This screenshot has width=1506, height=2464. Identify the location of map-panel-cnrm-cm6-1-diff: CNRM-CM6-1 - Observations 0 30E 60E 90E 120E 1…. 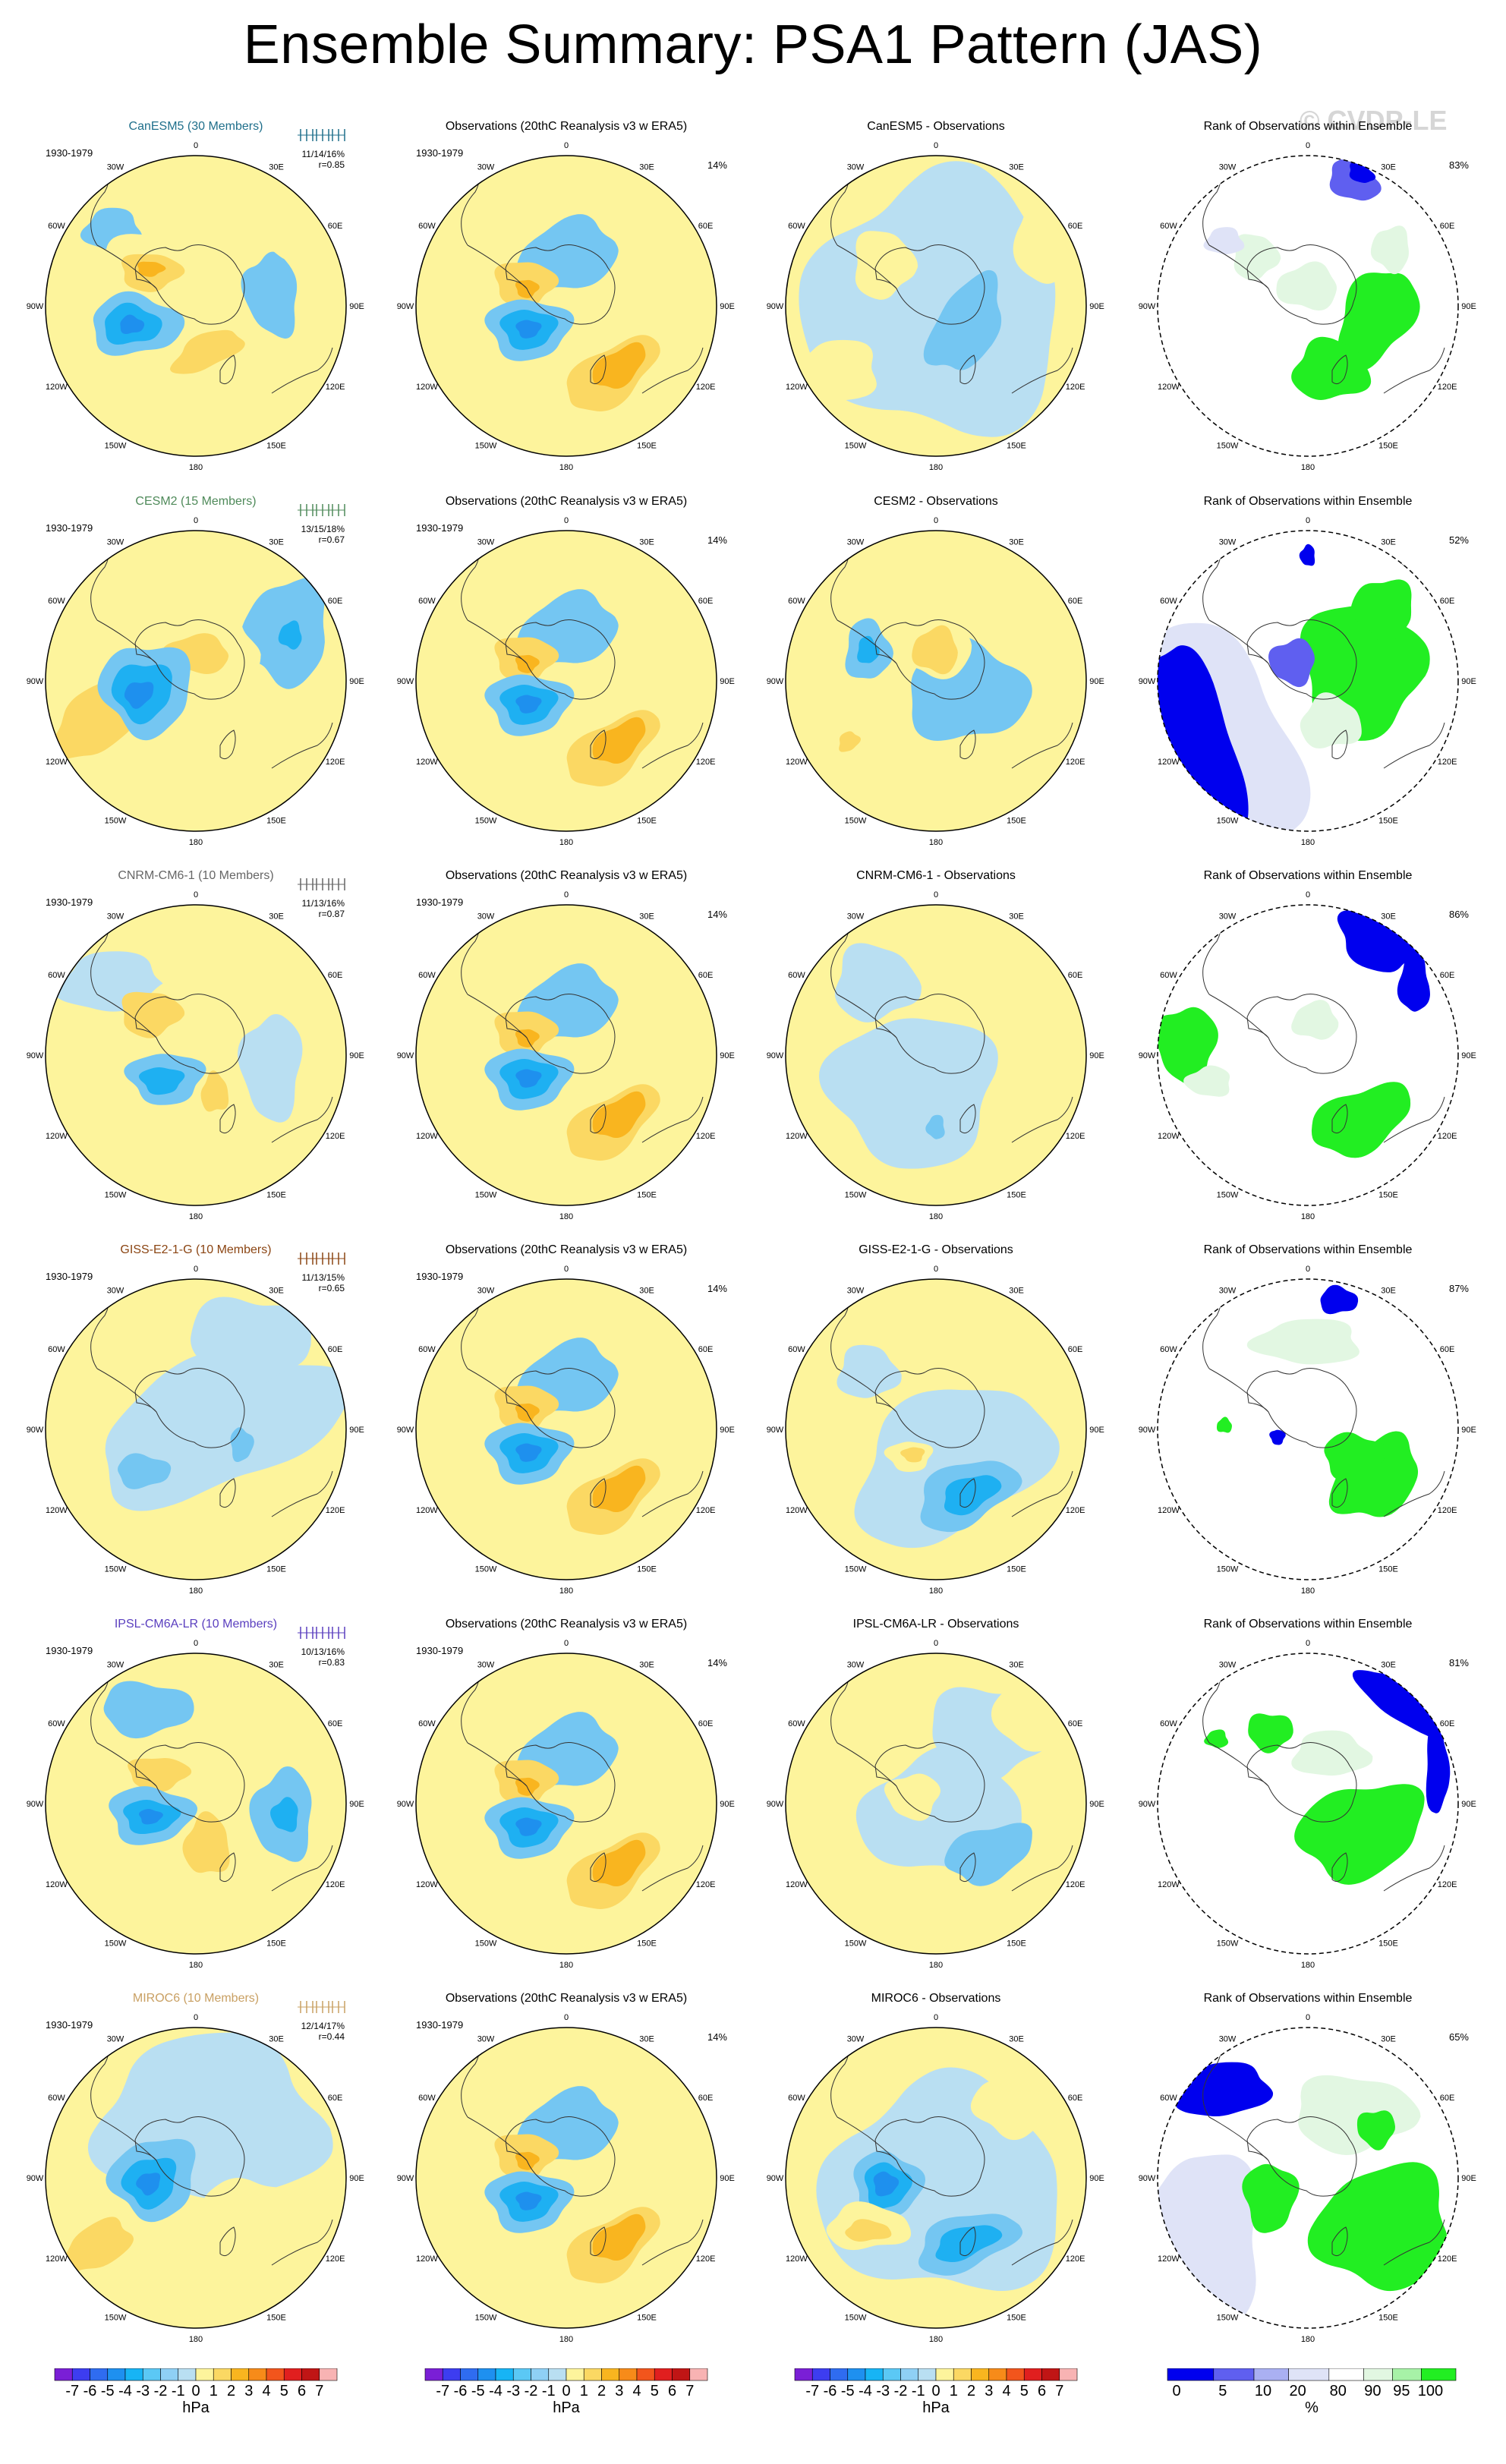
(936, 1045).